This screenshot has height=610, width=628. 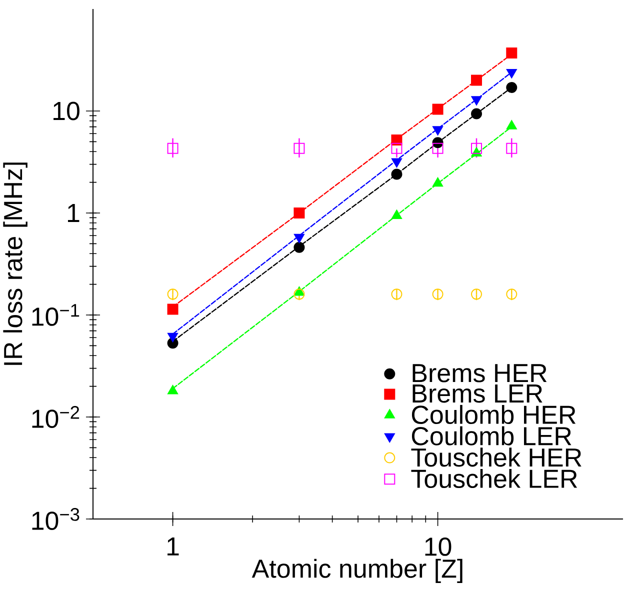 What do you see at coordinates (56, 315) in the screenshot?
I see `y-tick-label: 10$^{−1}$` at bounding box center [56, 315].